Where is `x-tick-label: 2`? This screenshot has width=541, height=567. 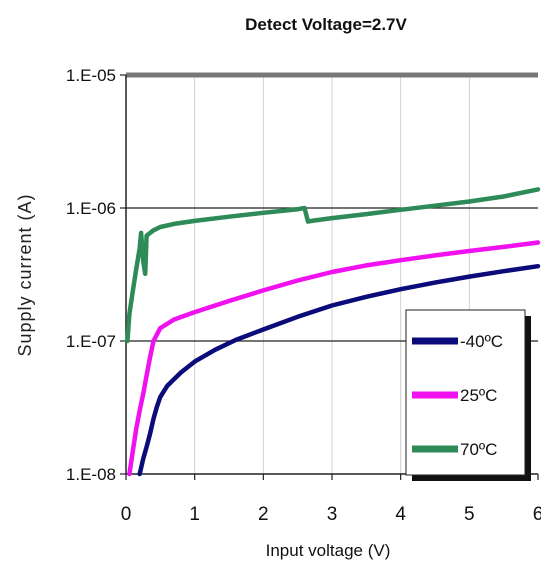
x-tick-label: 2 is located at coordinates (263, 514).